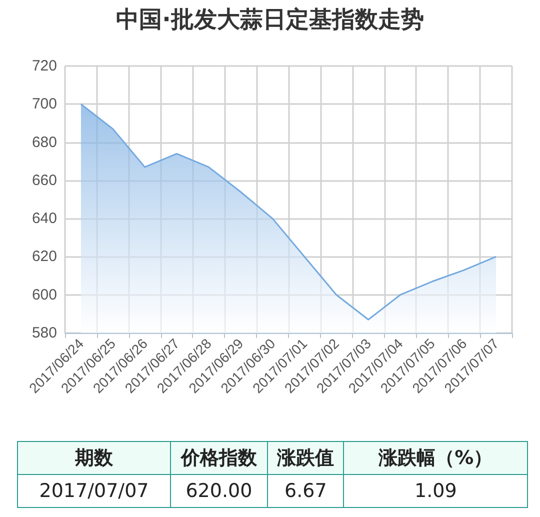  What do you see at coordinates (44, 295) in the screenshot?
I see `y-tick-label: 600` at bounding box center [44, 295].